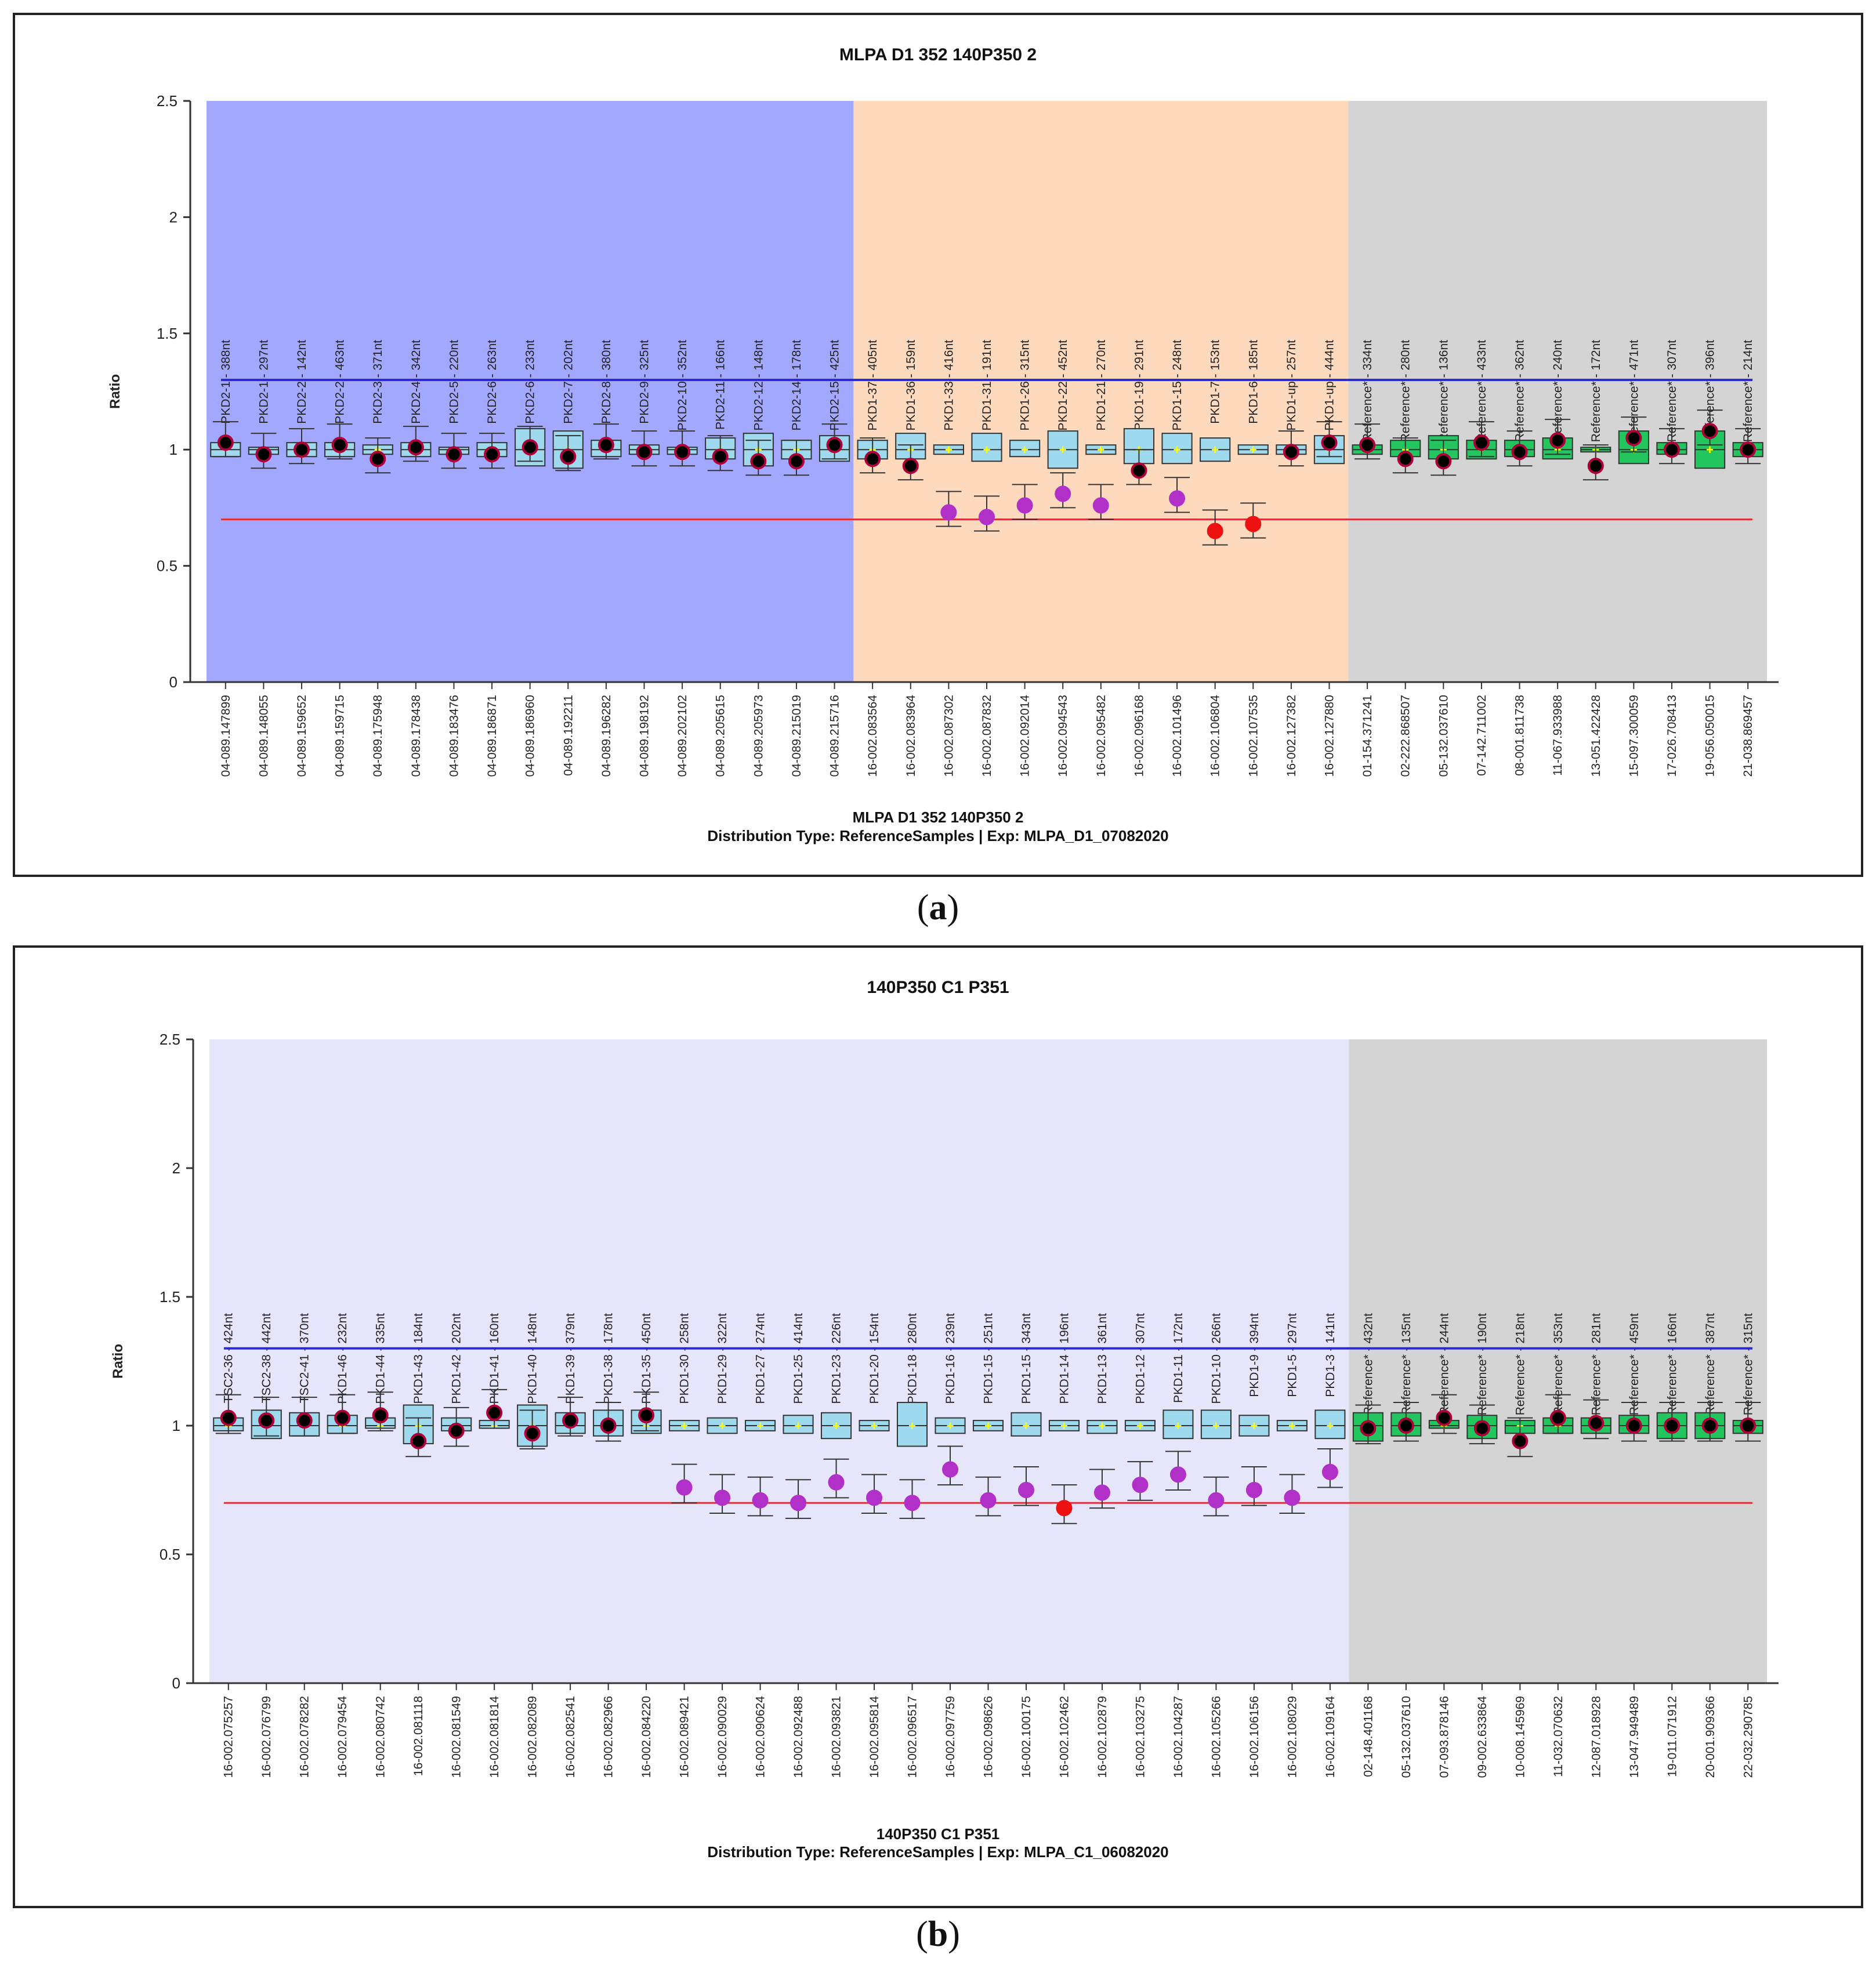 This screenshot has height=1972, width=1876. Describe the element at coordinates (796, 736) in the screenshot. I see `position-label: 04-089.215019` at that location.